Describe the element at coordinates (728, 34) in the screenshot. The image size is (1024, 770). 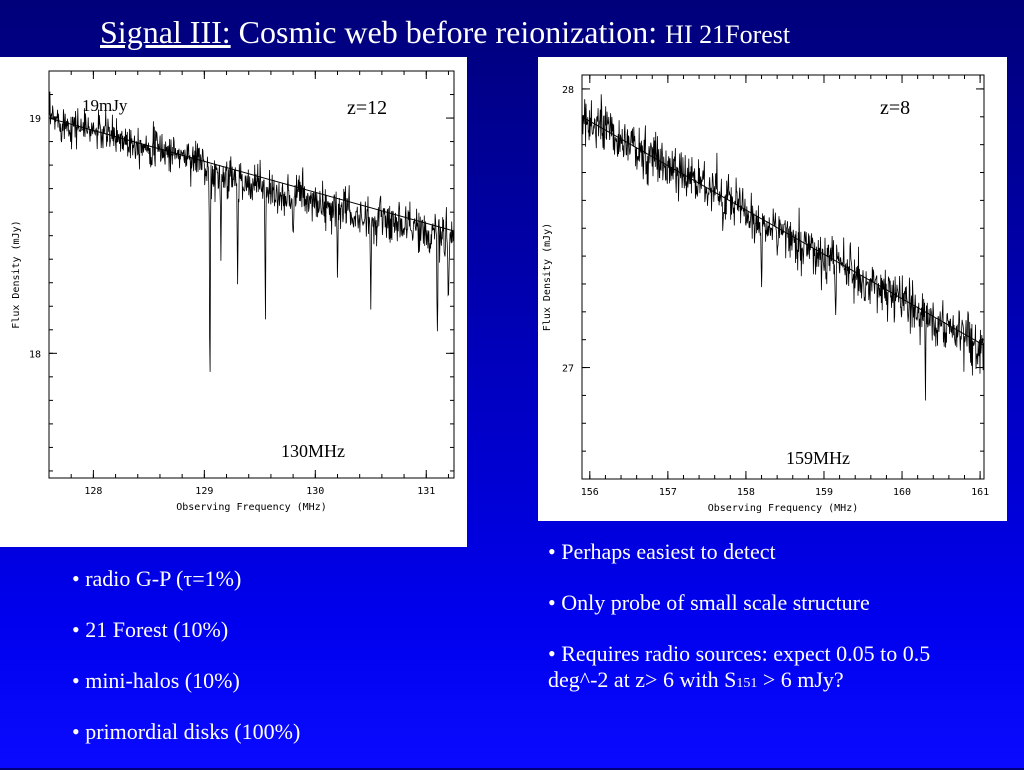
I see `title-hi-forest: HI 21Forest` at that location.